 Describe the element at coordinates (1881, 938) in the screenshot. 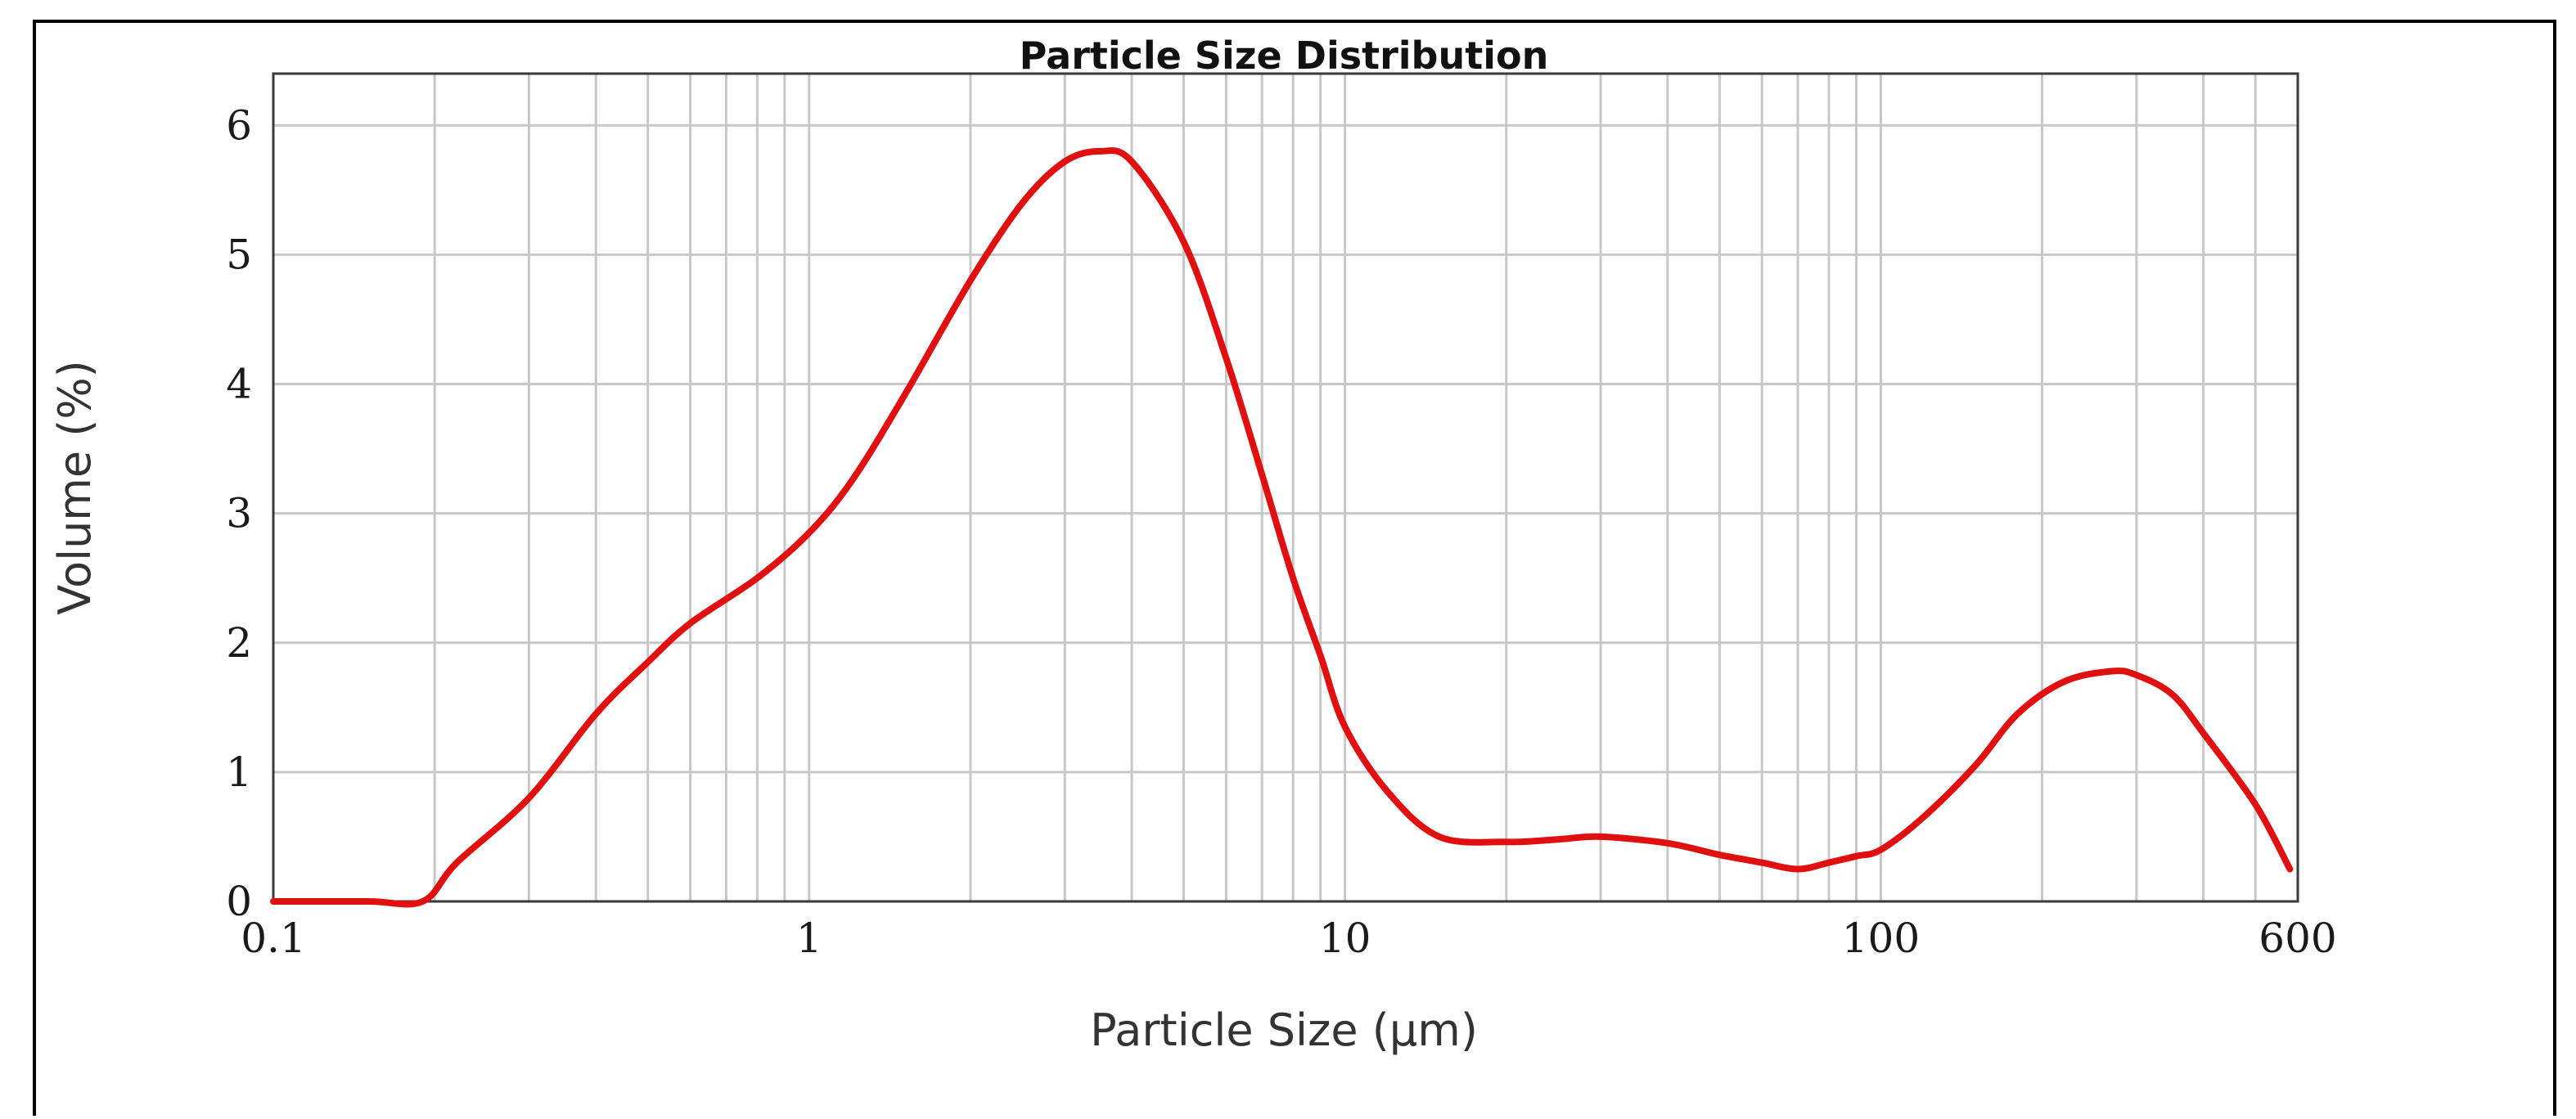

I see `x-tick-label: 100` at that location.